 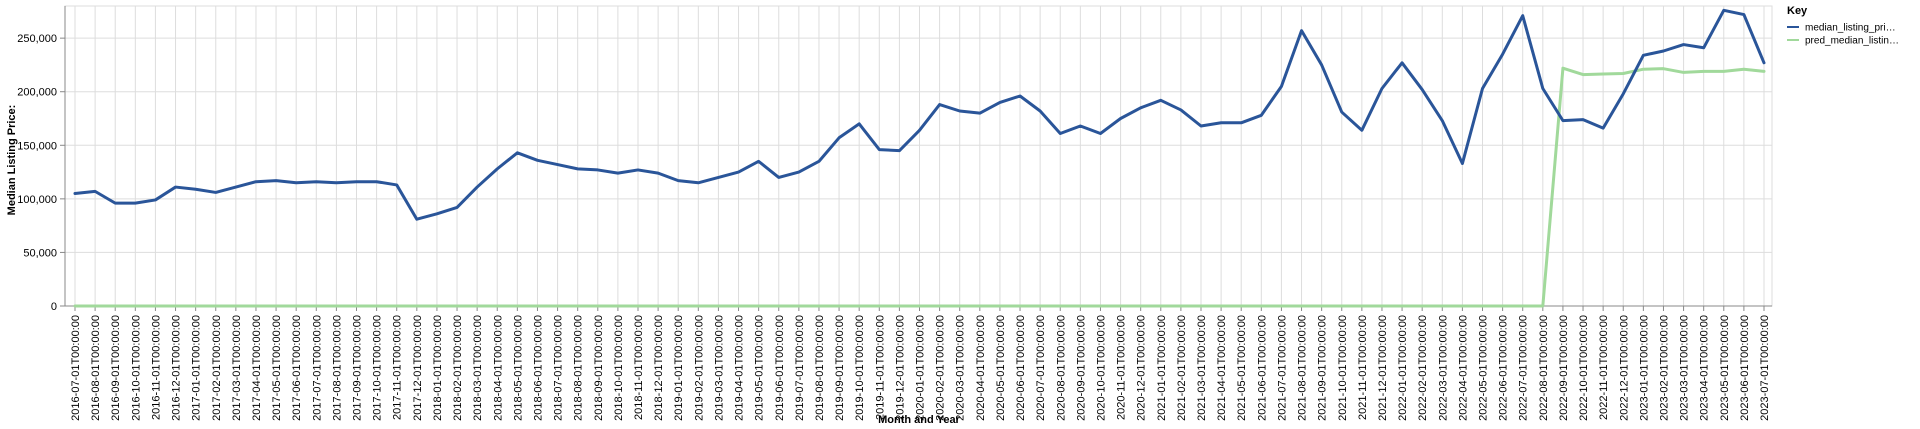 I want to click on x-tick-label: 2019-06-01T00:00:00, so click(x=780, y=368).